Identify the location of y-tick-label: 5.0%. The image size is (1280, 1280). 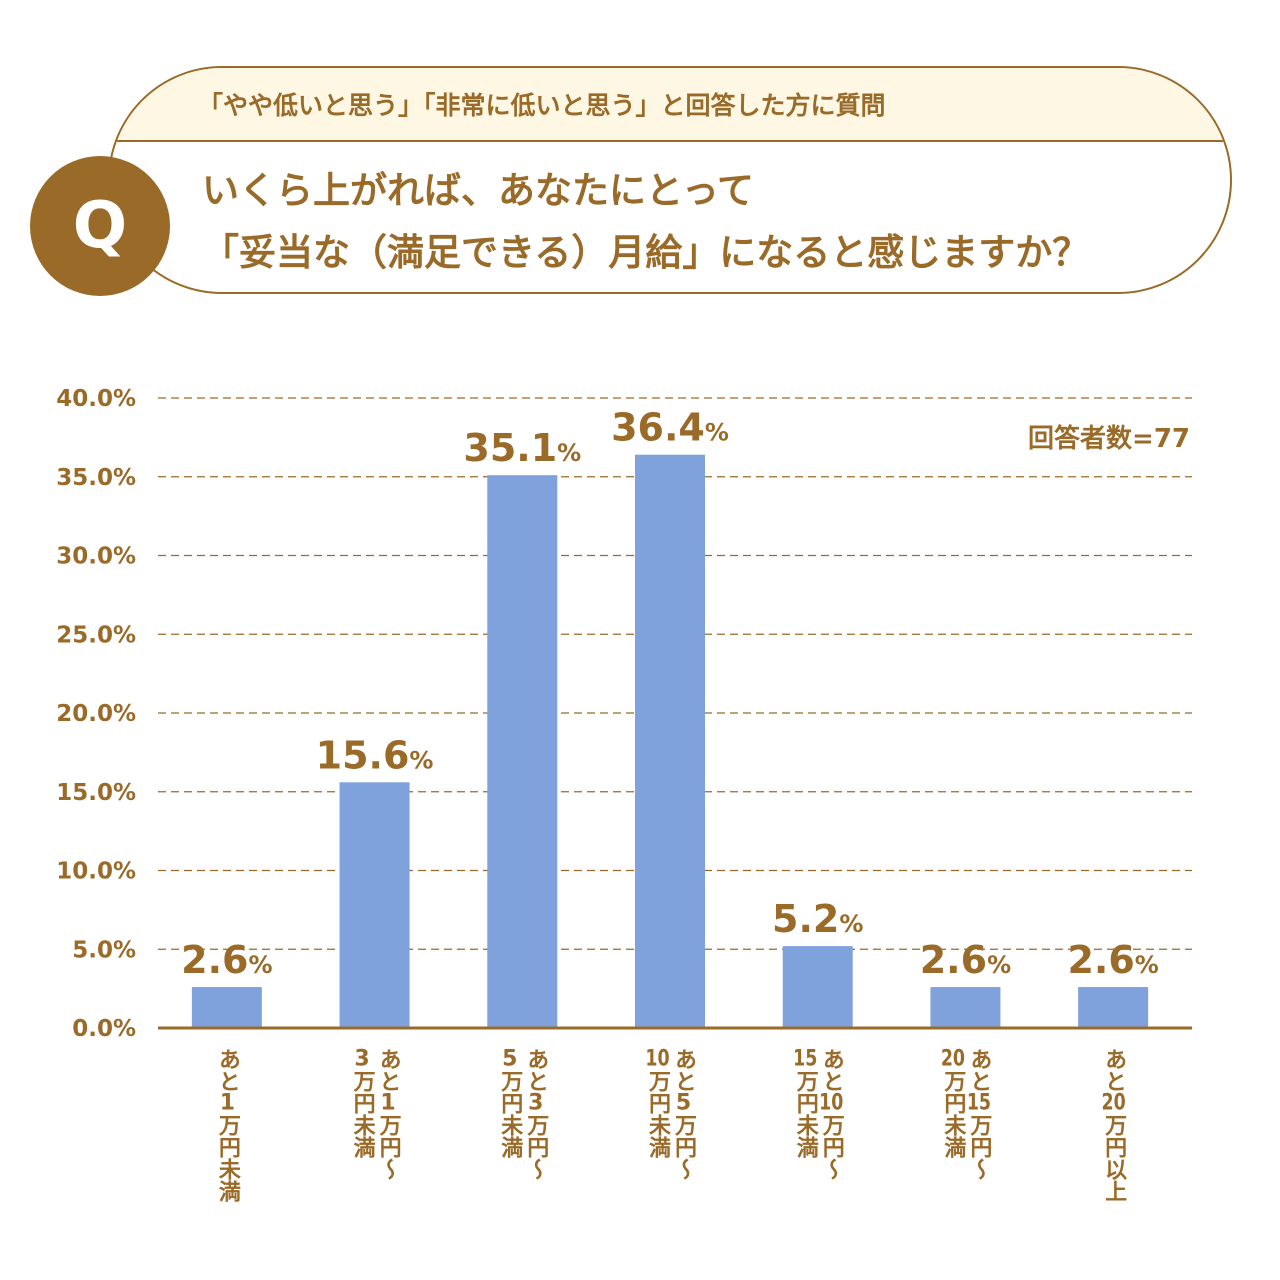
(104, 950).